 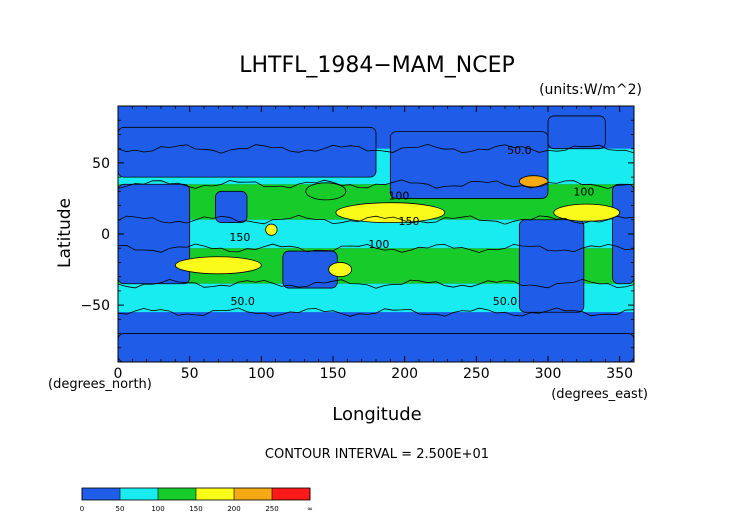 What do you see at coordinates (548, 374) in the screenshot?
I see `x-tick-label: 300` at bounding box center [548, 374].